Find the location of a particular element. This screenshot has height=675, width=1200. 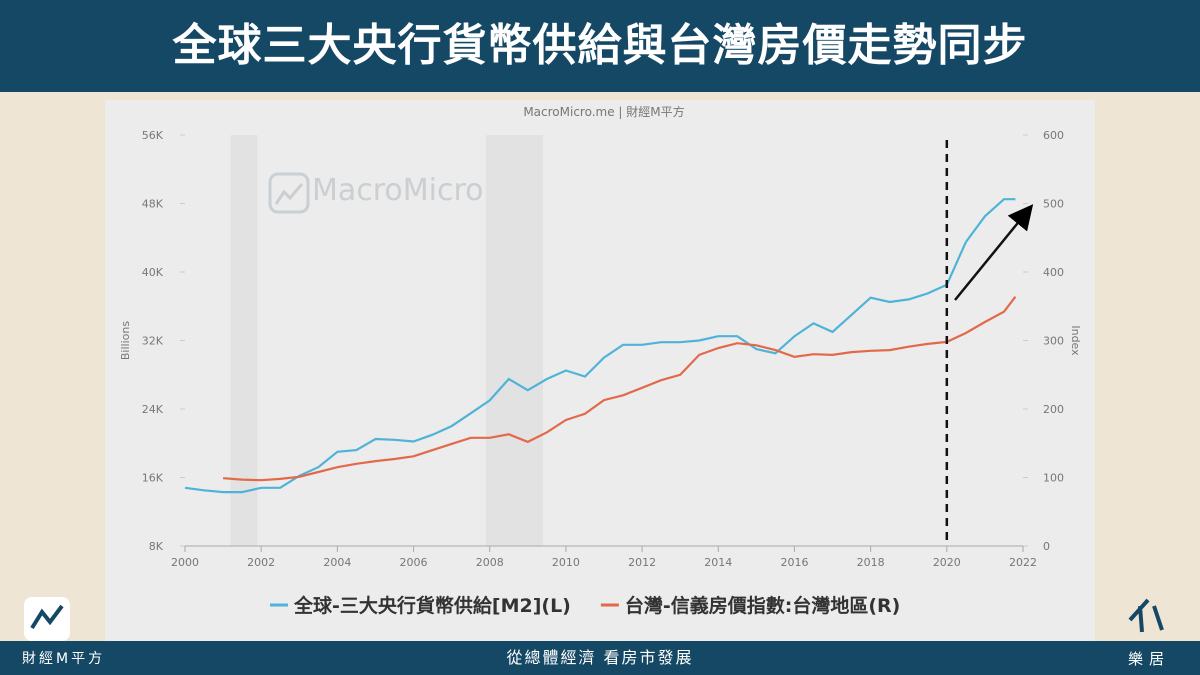

left-logo-mark is located at coordinates (47, 617).